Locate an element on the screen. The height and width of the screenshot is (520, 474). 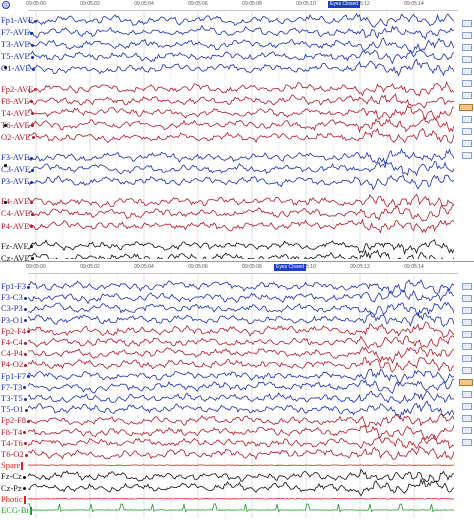
eeg-trace-o2-ave is located at coordinates (241, 135).